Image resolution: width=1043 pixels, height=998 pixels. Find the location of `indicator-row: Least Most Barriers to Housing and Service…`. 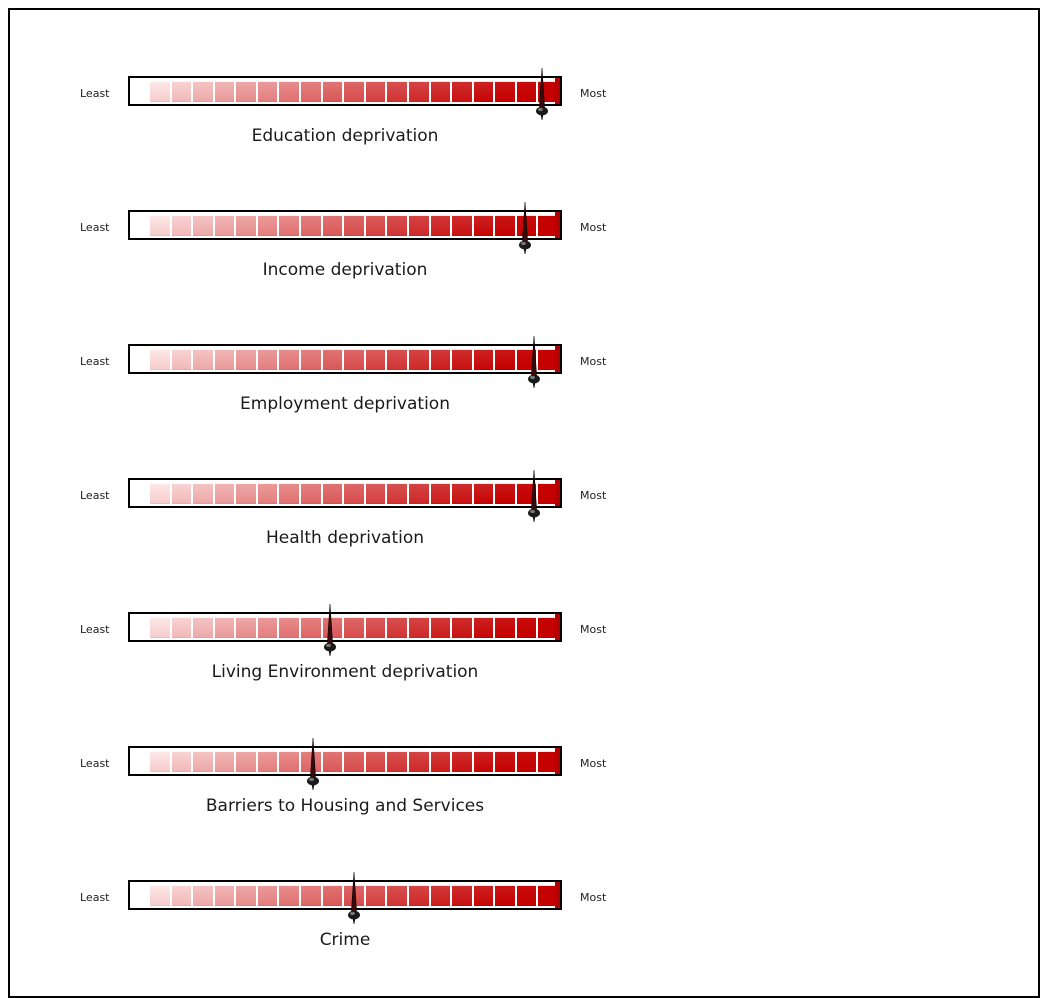

indicator-row: Least Most Barriers to Housing and Service… is located at coordinates (360, 748).